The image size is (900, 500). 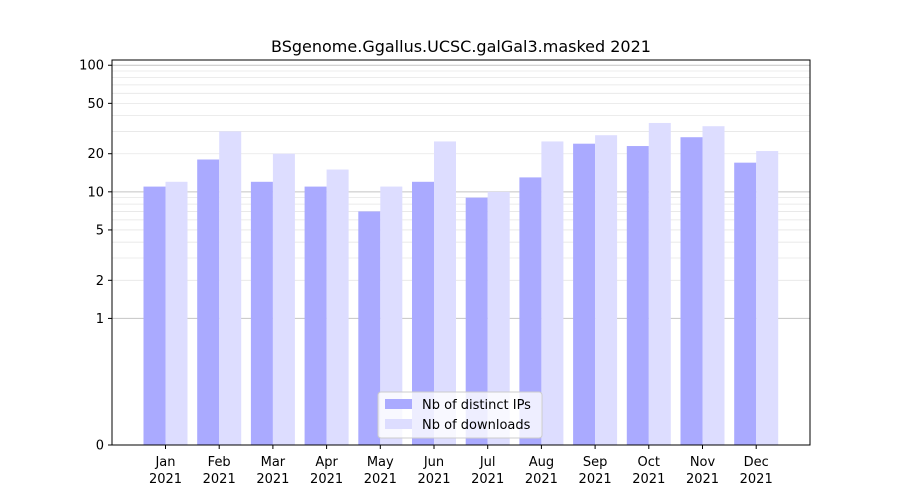 What do you see at coordinates (95, 256) in the screenshot?
I see `y-axis: 0 1 2 5 10 20 50 100` at bounding box center [95, 256].